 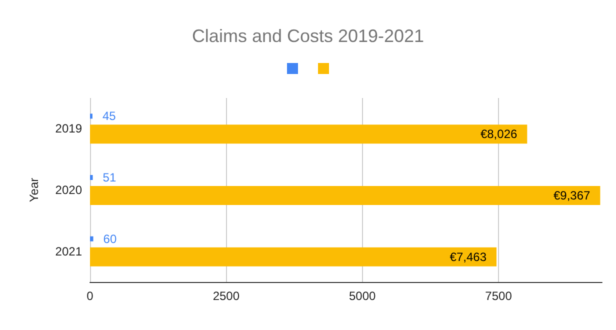 What do you see at coordinates (109, 177) in the screenshot?
I see `data-label: 51` at bounding box center [109, 177].